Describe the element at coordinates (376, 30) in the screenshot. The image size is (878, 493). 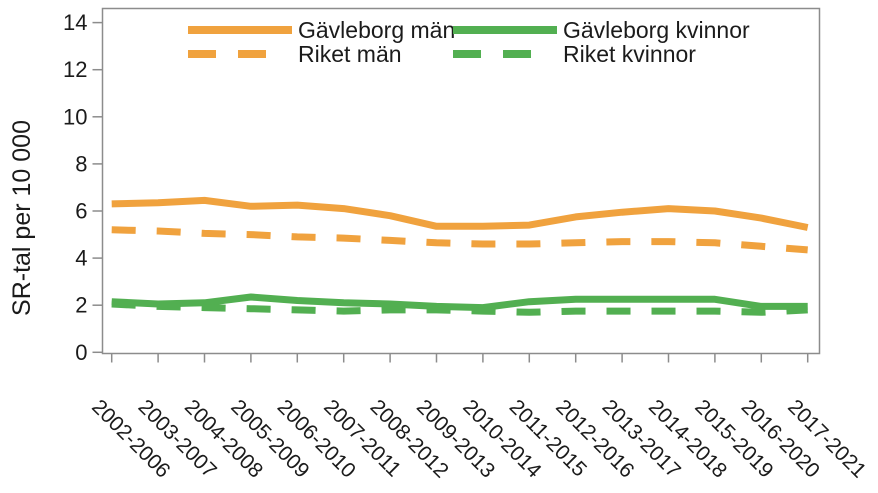
I see `legend-label-gavleborg-man: Gävleborg män` at that location.